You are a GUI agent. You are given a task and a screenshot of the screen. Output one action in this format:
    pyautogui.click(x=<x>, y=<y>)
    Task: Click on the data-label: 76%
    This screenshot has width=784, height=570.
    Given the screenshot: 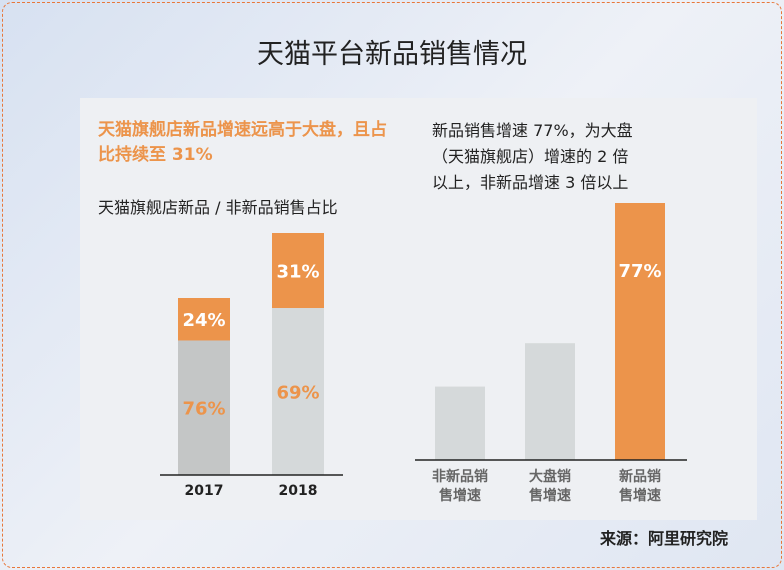 What is the action you would take?
    pyautogui.click(x=203, y=409)
    